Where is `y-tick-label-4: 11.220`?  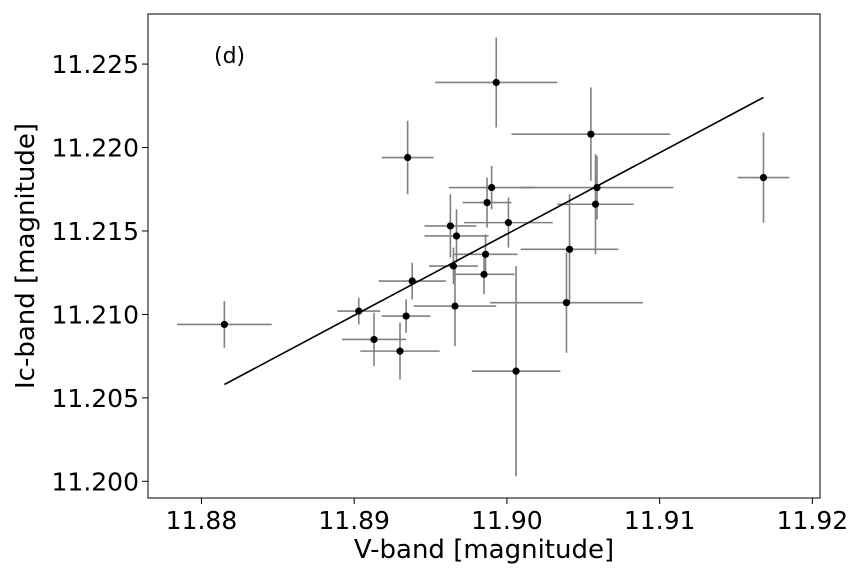
y-tick-label-4: 11.220 is located at coordinates (95, 148).